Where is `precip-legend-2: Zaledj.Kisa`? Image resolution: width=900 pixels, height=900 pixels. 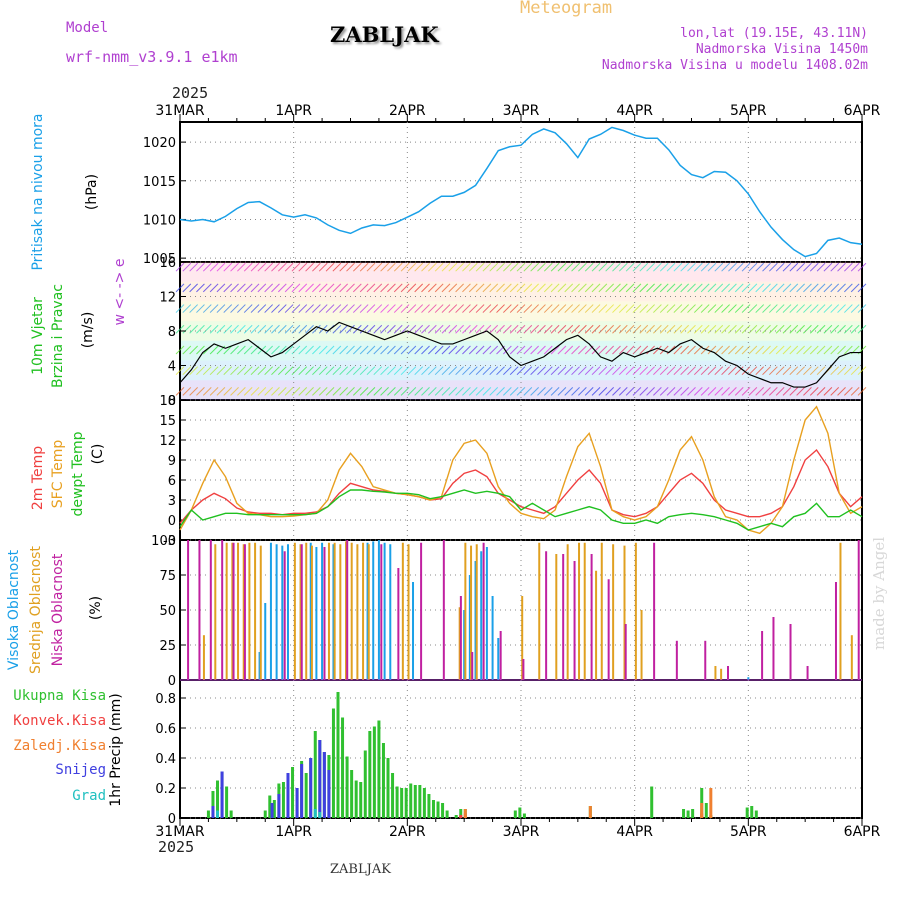 precip-legend-2: Zaledj.Kisa is located at coordinates (59, 746).